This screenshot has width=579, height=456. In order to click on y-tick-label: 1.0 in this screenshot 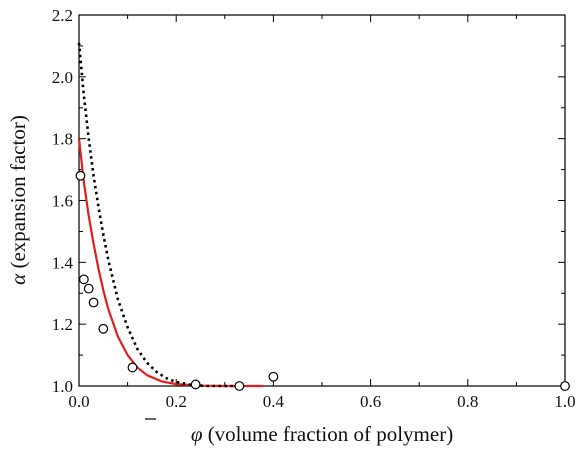, I will do `click(62, 386)`.